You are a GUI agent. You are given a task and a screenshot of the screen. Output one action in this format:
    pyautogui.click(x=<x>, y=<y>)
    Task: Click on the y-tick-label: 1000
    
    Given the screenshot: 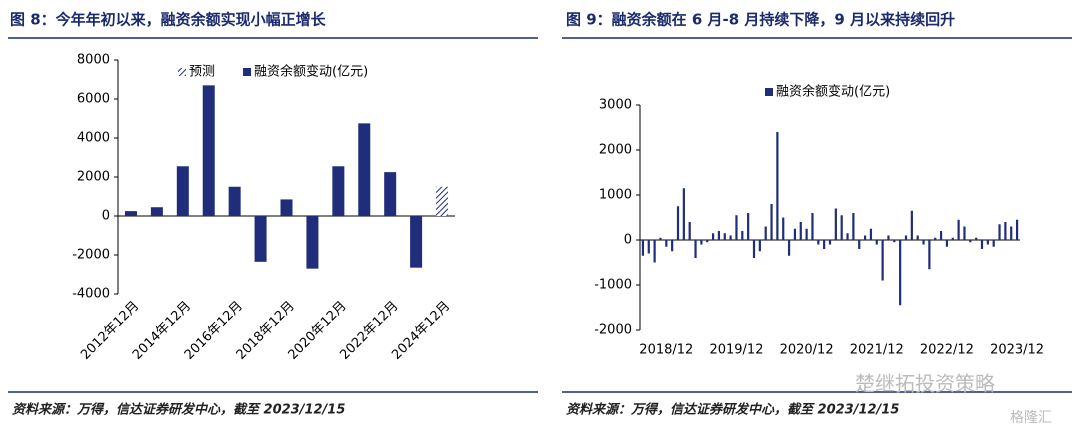 What is the action you would take?
    pyautogui.click(x=615, y=195)
    